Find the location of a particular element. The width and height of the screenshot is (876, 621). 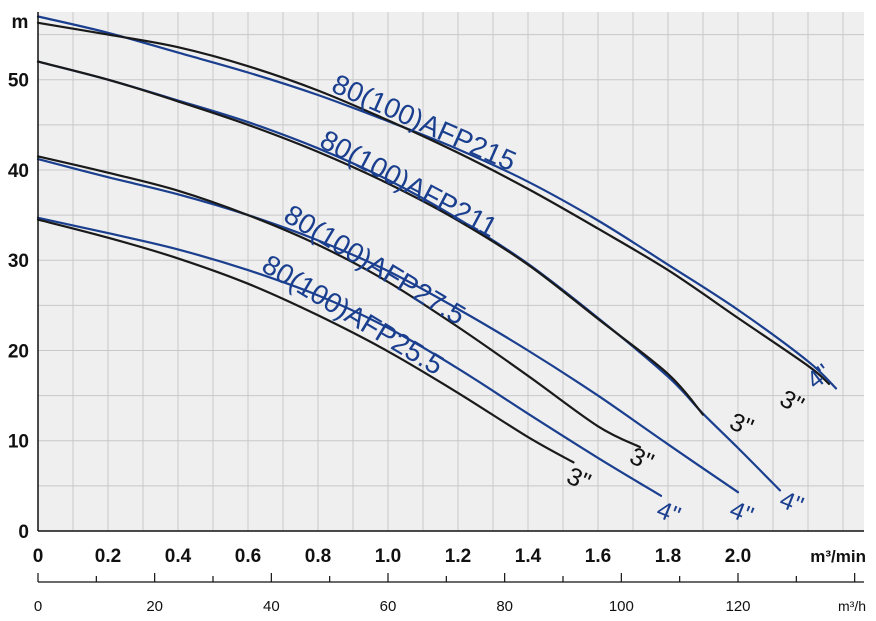

x-tick-label: 0.6 is located at coordinates (248, 556).